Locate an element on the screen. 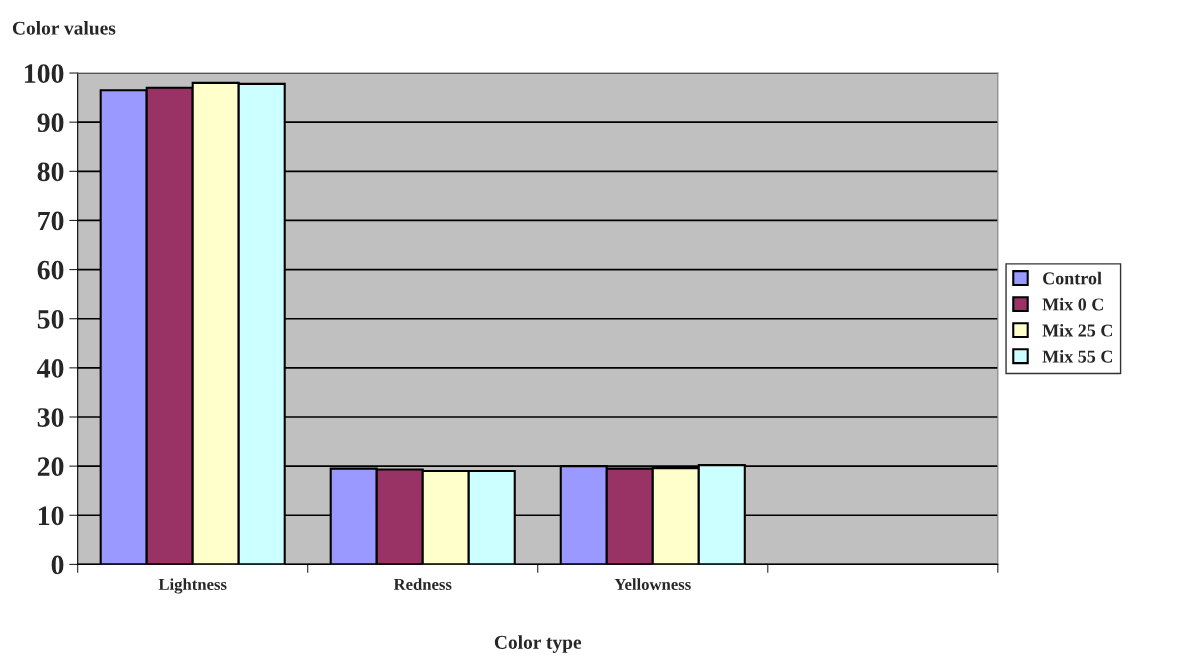 The height and width of the screenshot is (664, 1195). x-tick-label: Lightness is located at coordinates (192, 586).